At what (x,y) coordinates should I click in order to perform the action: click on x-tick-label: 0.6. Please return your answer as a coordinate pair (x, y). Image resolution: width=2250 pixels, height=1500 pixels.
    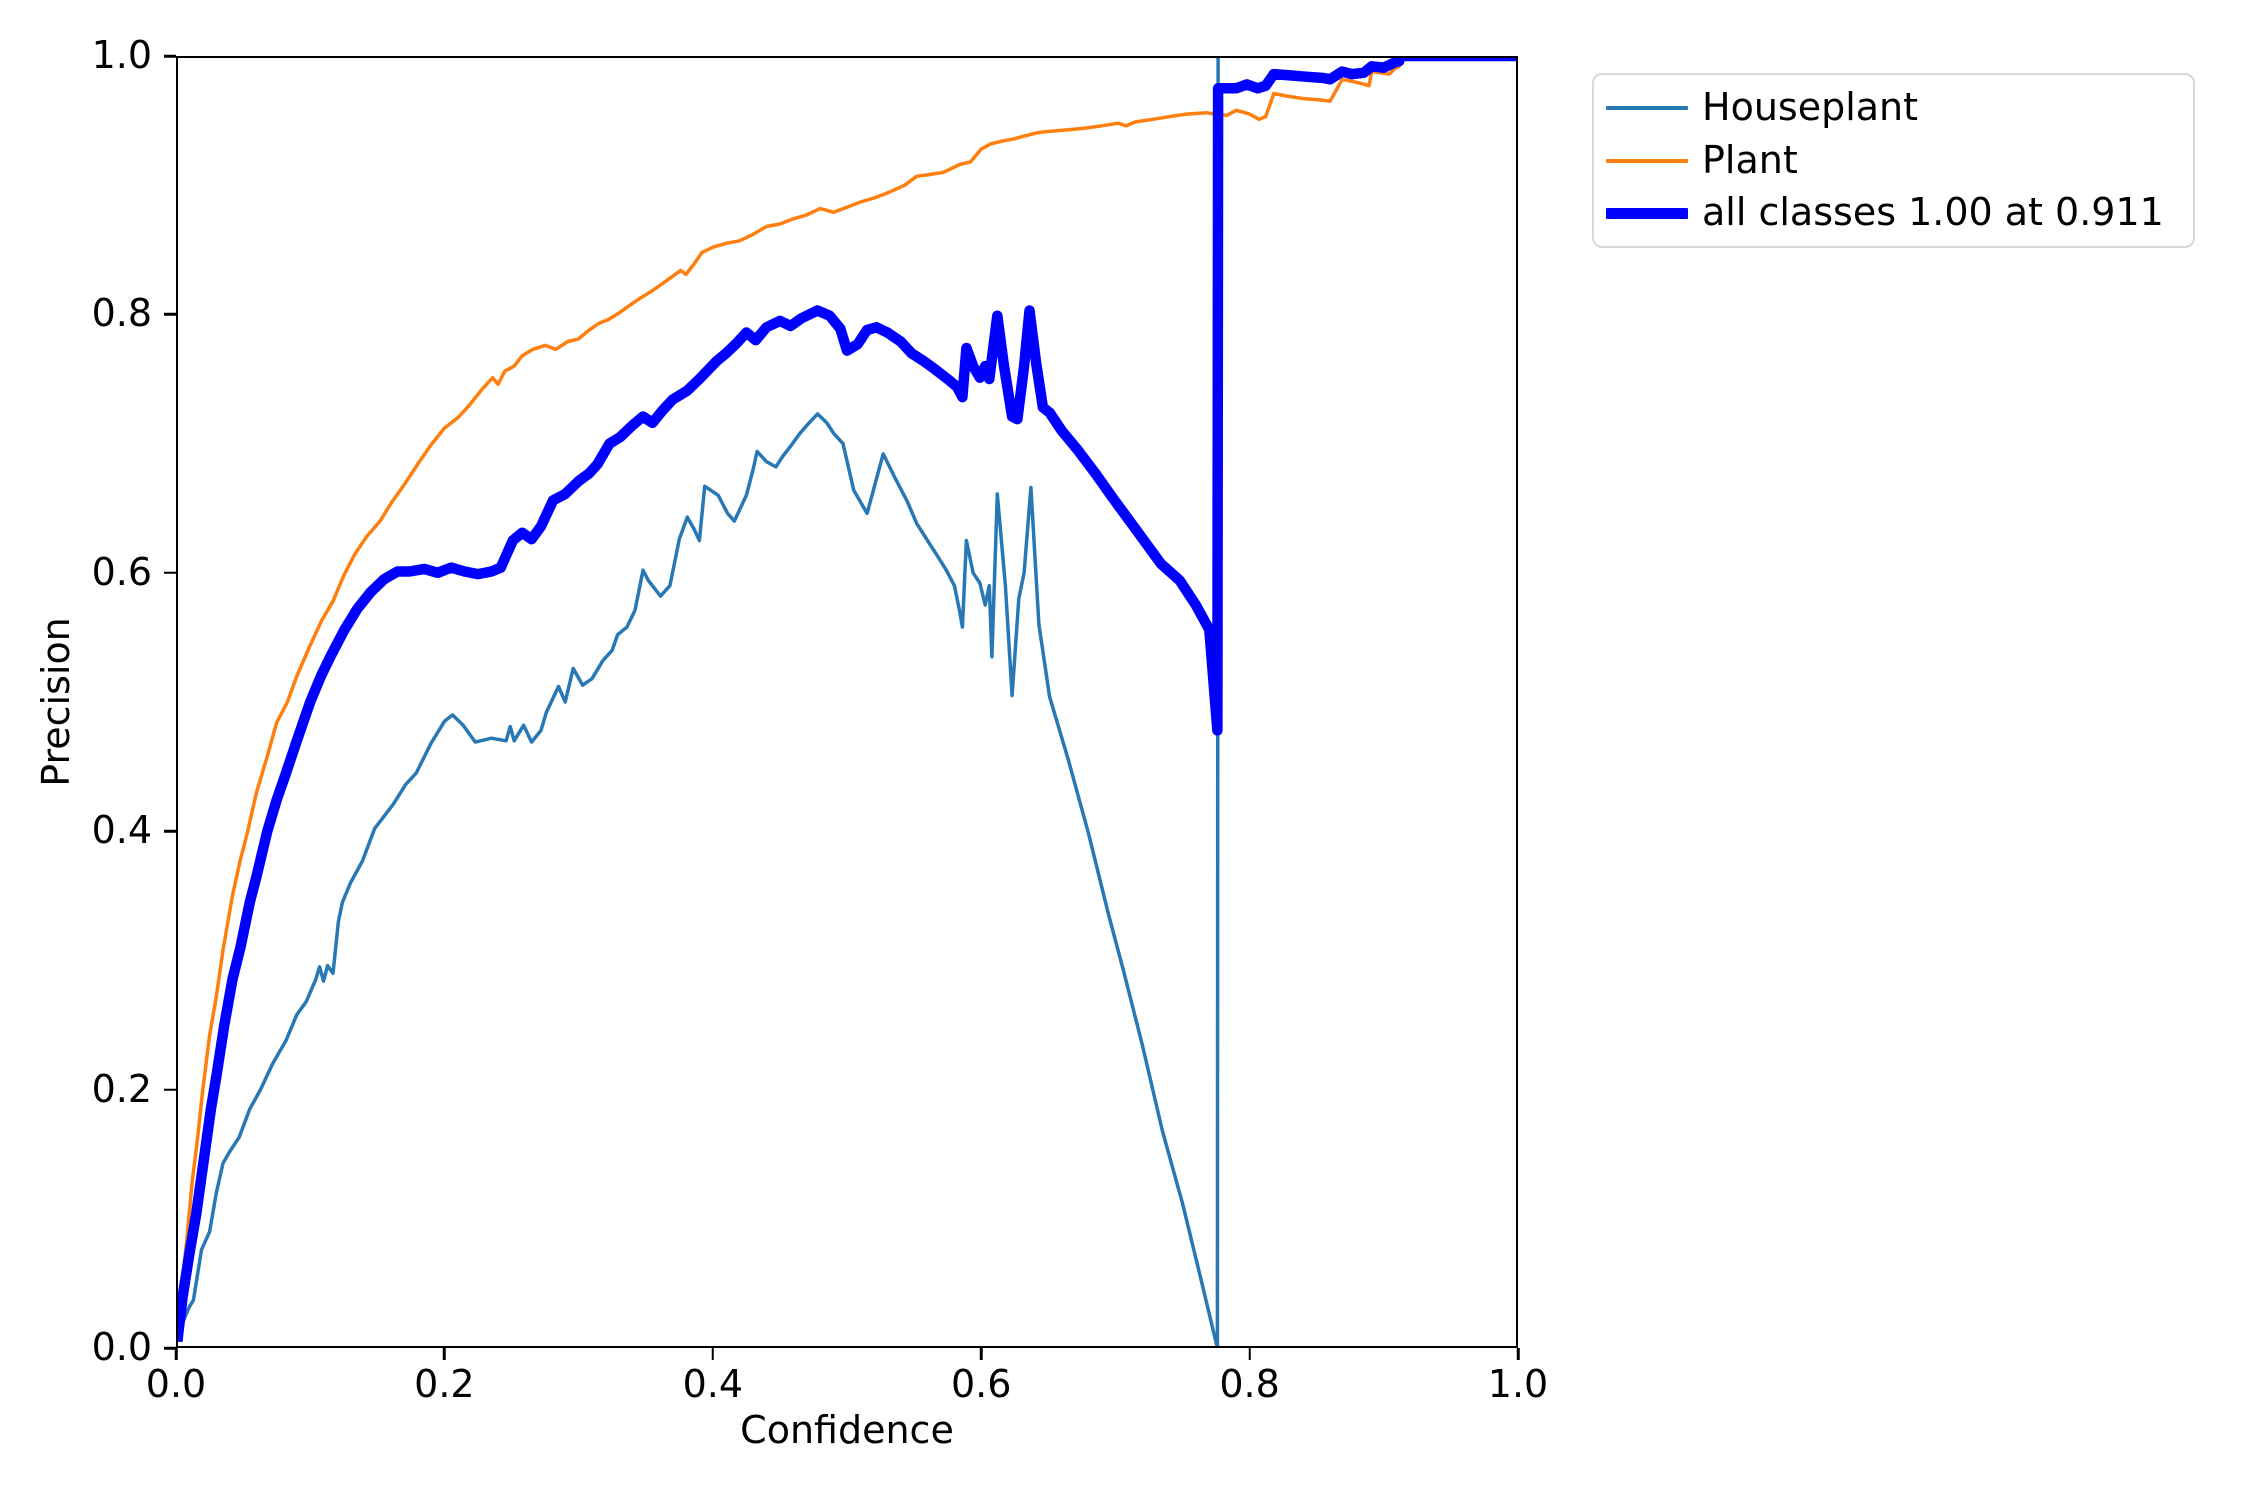
    Looking at the image, I should click on (981, 1384).